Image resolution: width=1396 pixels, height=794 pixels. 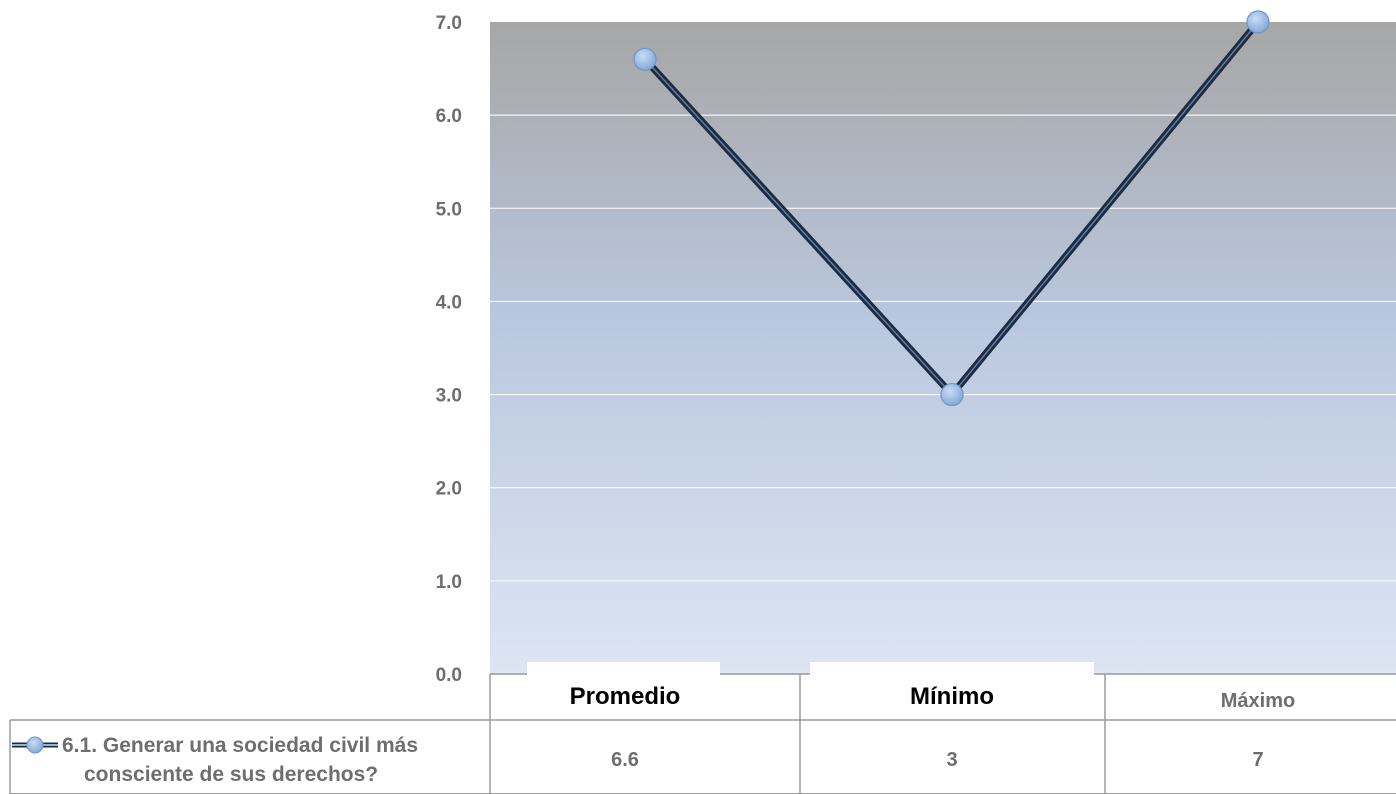 I want to click on value-label-promedio: 6.6, so click(x=625, y=760).